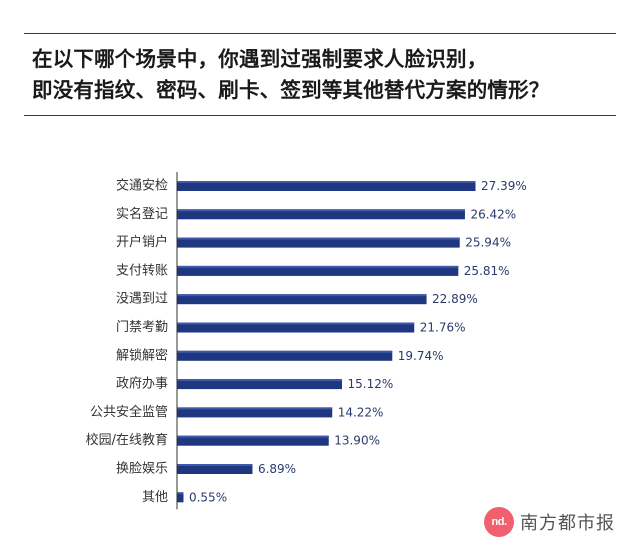  What do you see at coordinates (291, 90) in the screenshot?
I see `title-line-2: 即没有指纹、密码、刷卡、签到等其他替代方案的情形？` at bounding box center [291, 90].